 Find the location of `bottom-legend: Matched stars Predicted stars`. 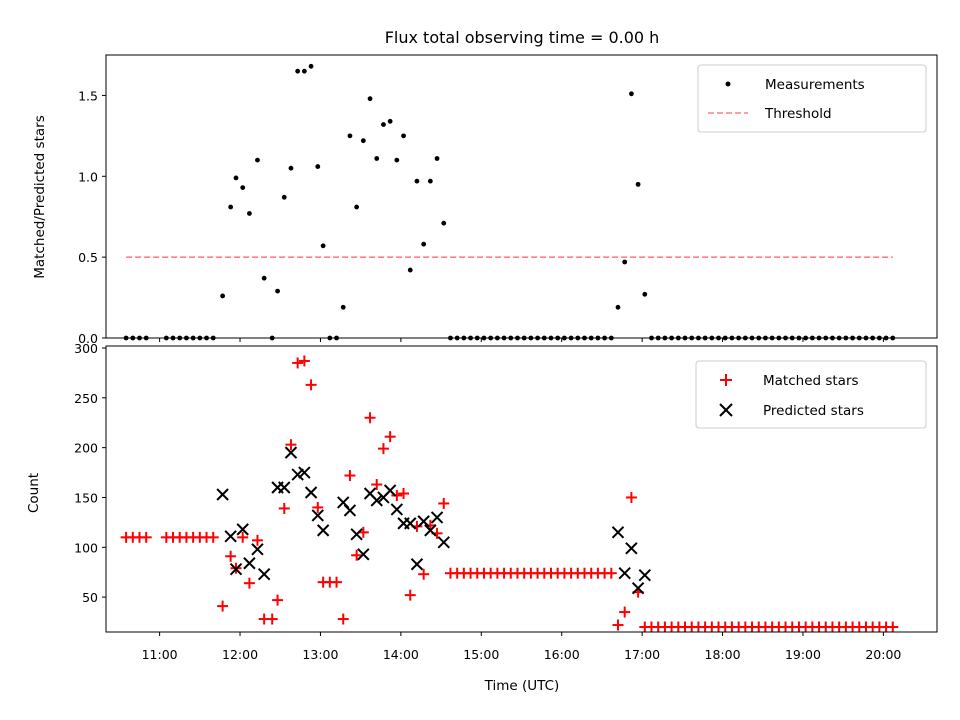

bottom-legend: Matched stars Predicted stars is located at coordinates (811, 394).